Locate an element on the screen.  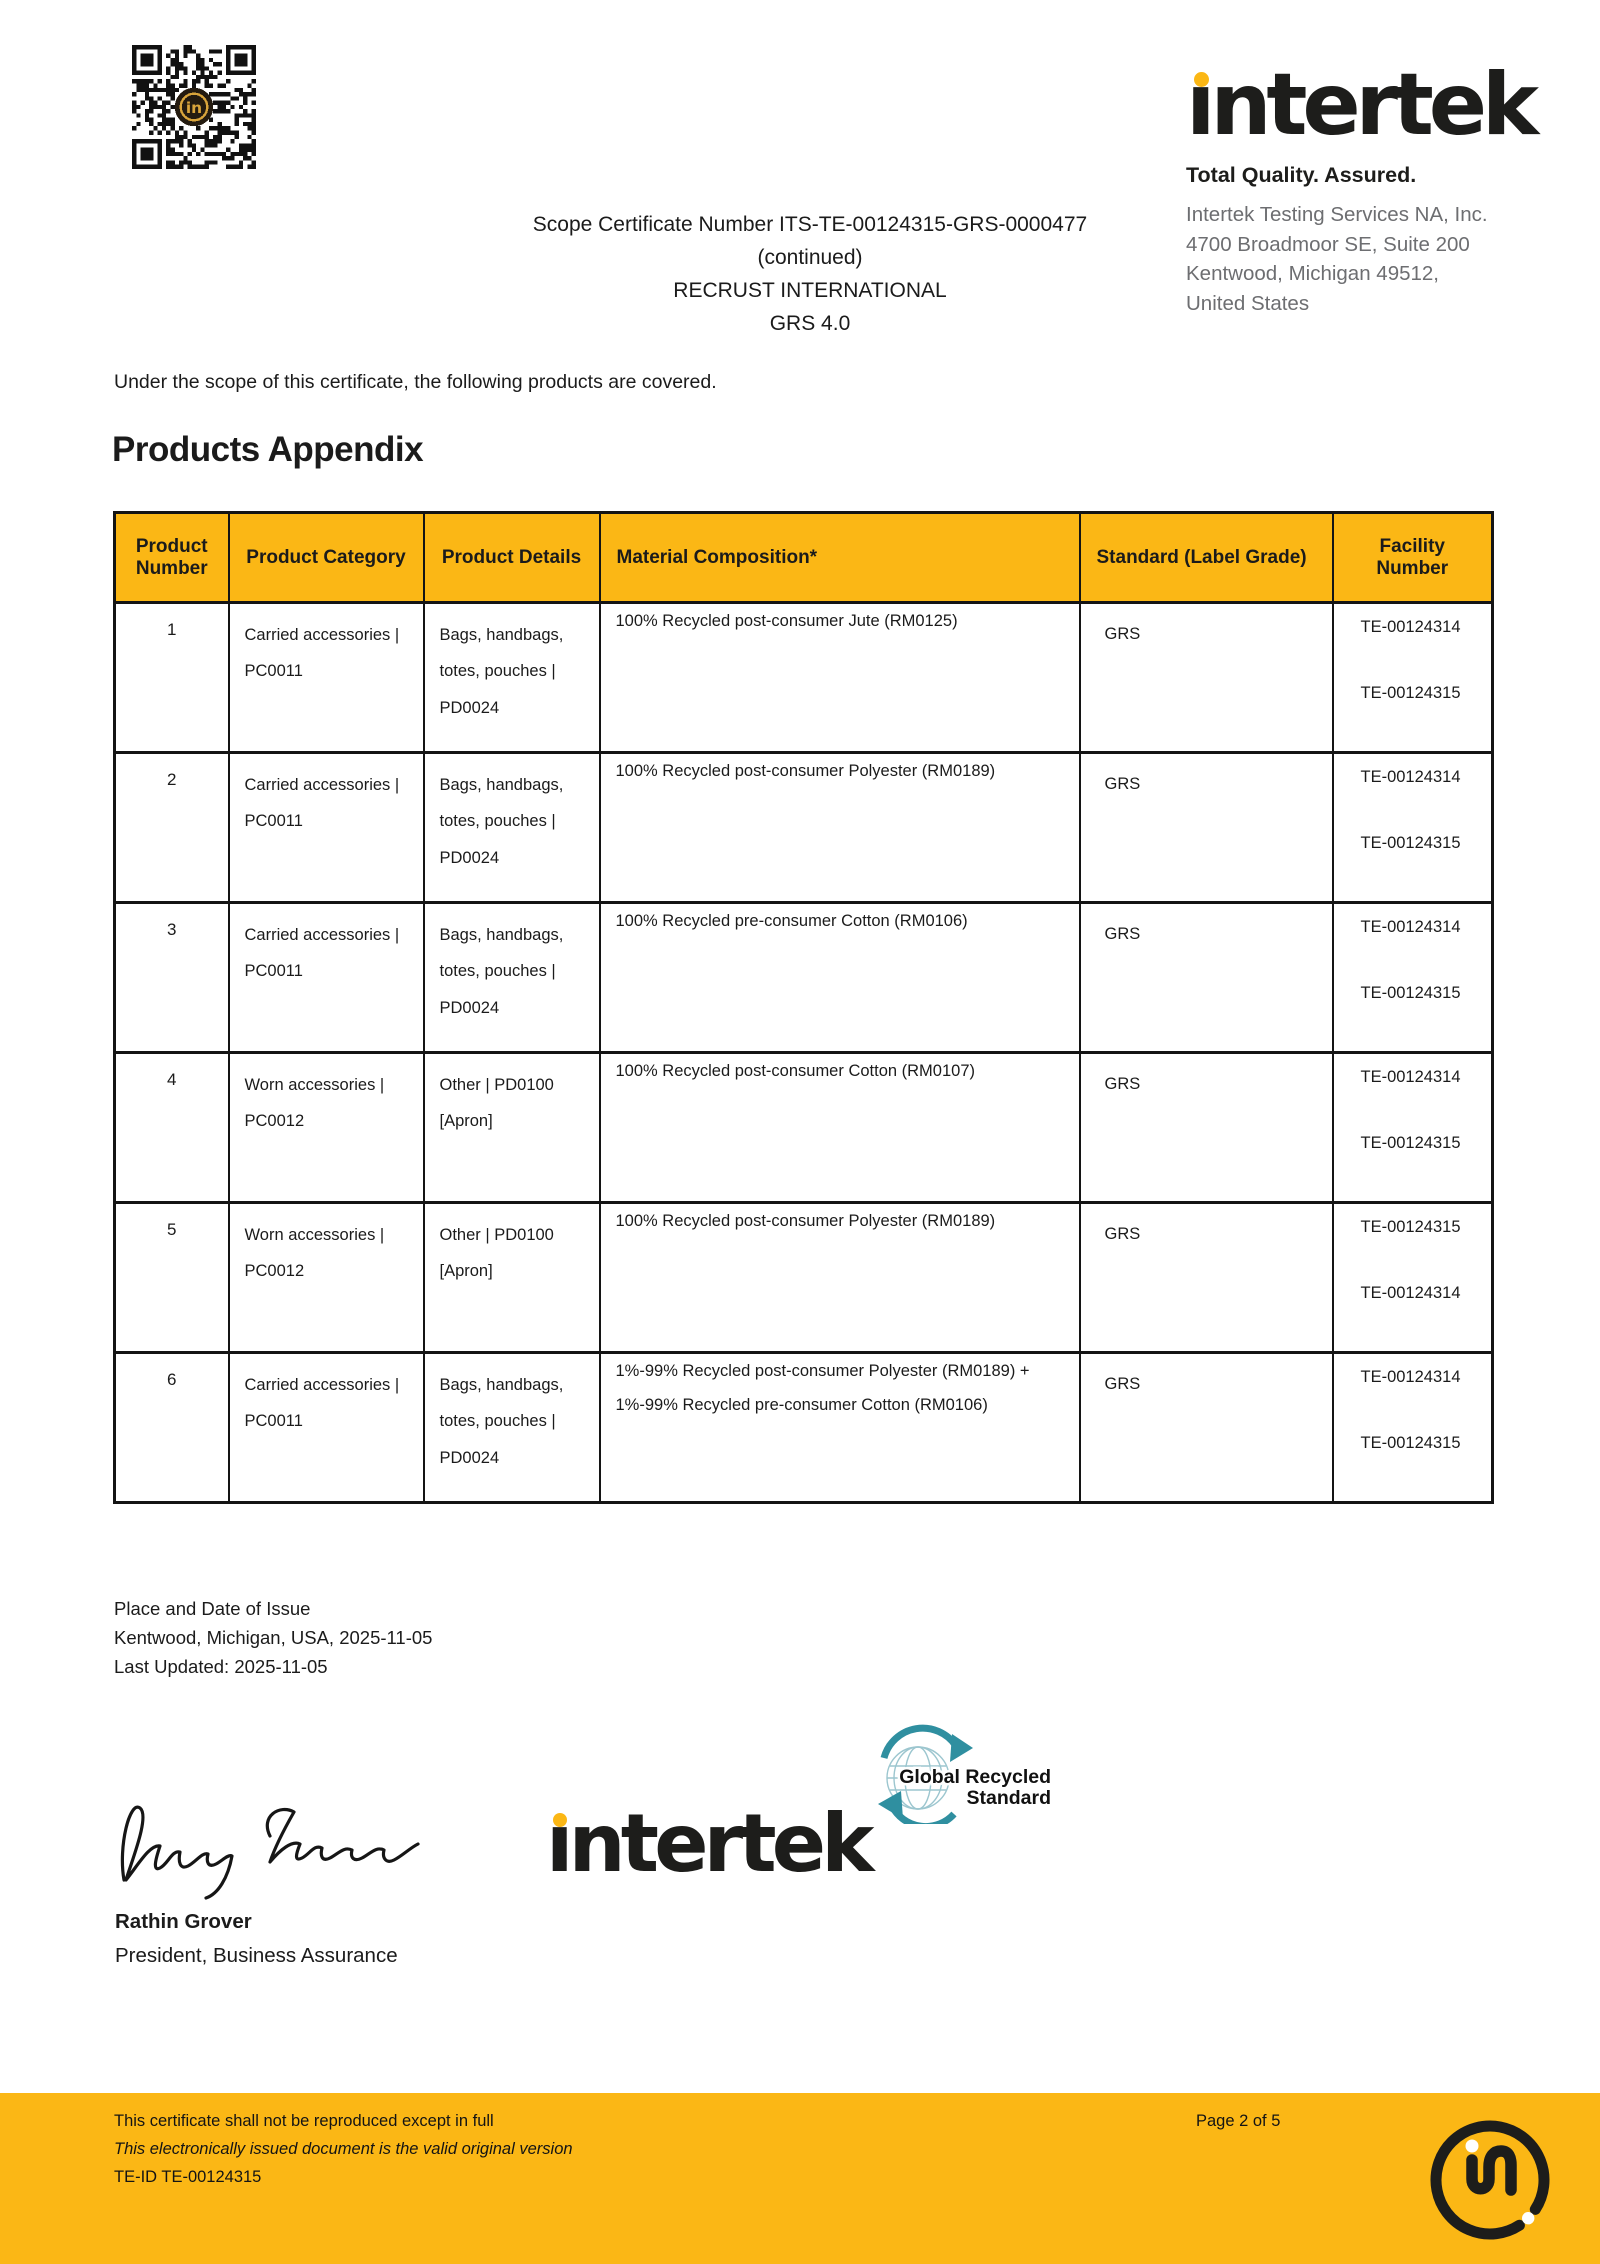
address-line: United States is located at coordinates (1248, 303).